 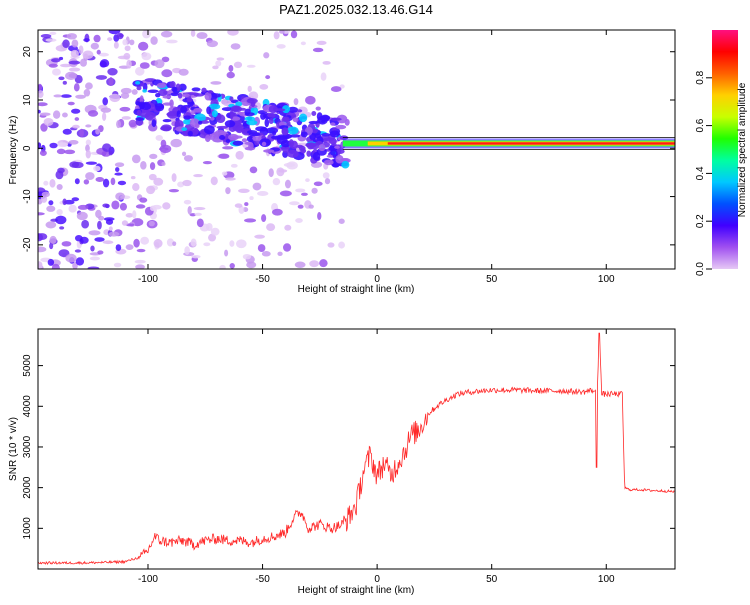 I want to click on spectrogram-x-tick-label: 100, so click(x=606, y=279).